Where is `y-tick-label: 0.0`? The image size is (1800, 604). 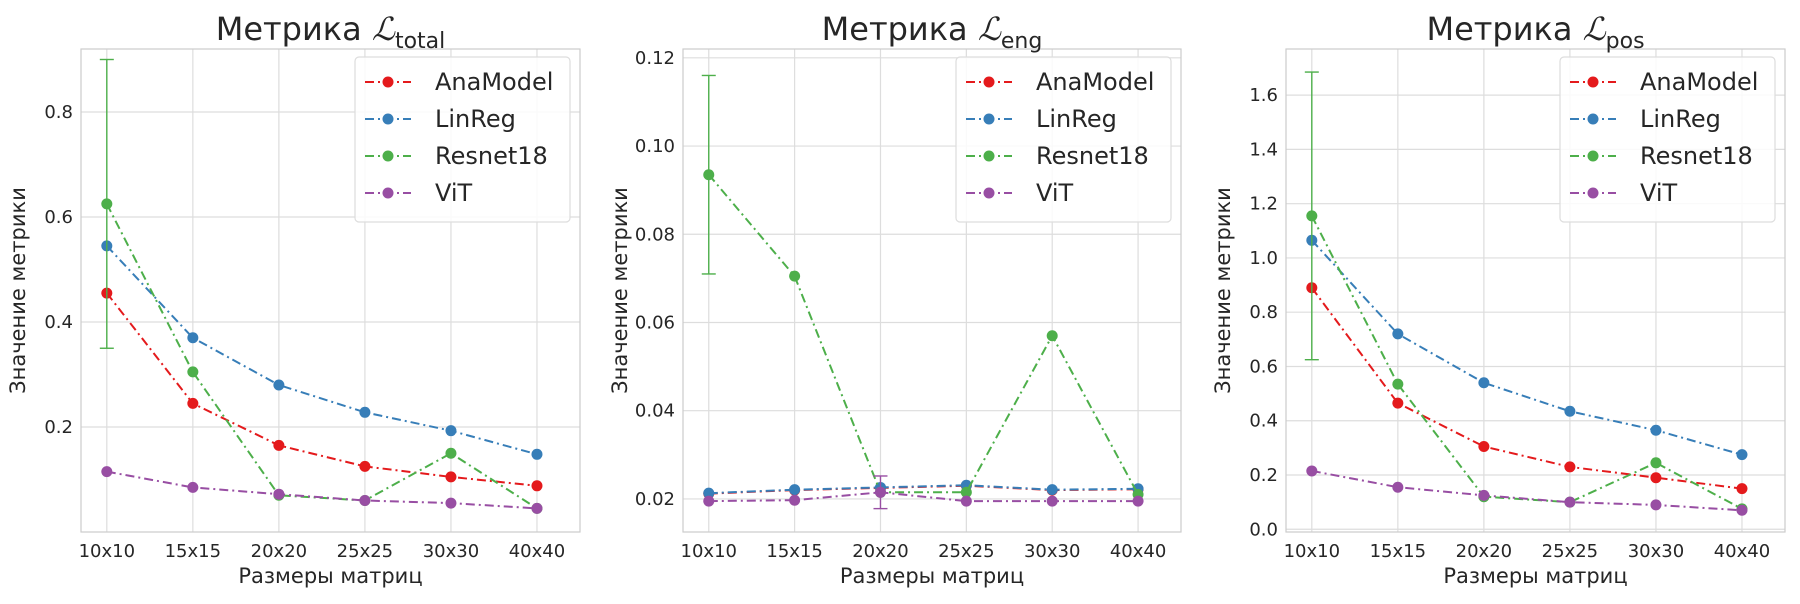 y-tick-label: 0.0 is located at coordinates (1263, 529).